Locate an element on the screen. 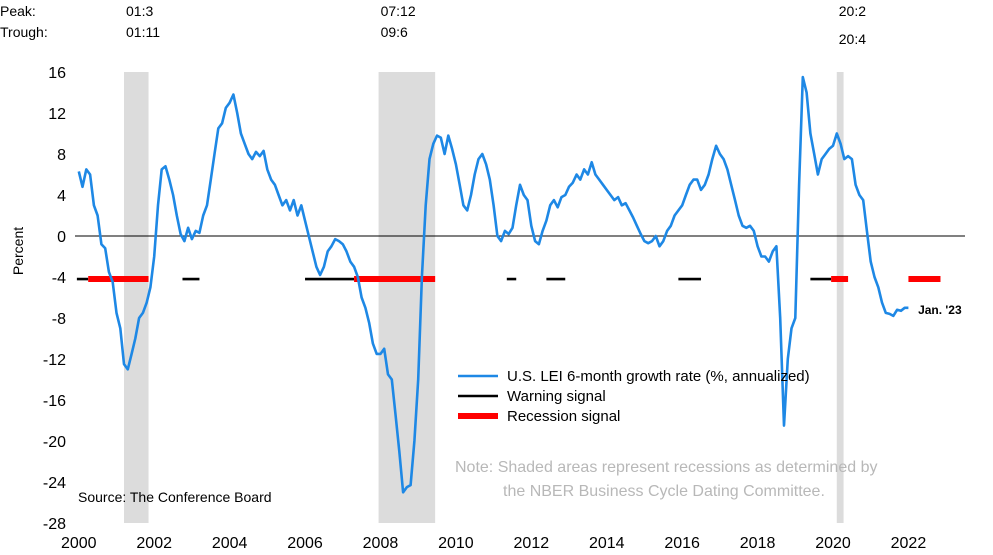 This screenshot has width=993, height=555. x-tick-label: 2016 is located at coordinates (682, 543).